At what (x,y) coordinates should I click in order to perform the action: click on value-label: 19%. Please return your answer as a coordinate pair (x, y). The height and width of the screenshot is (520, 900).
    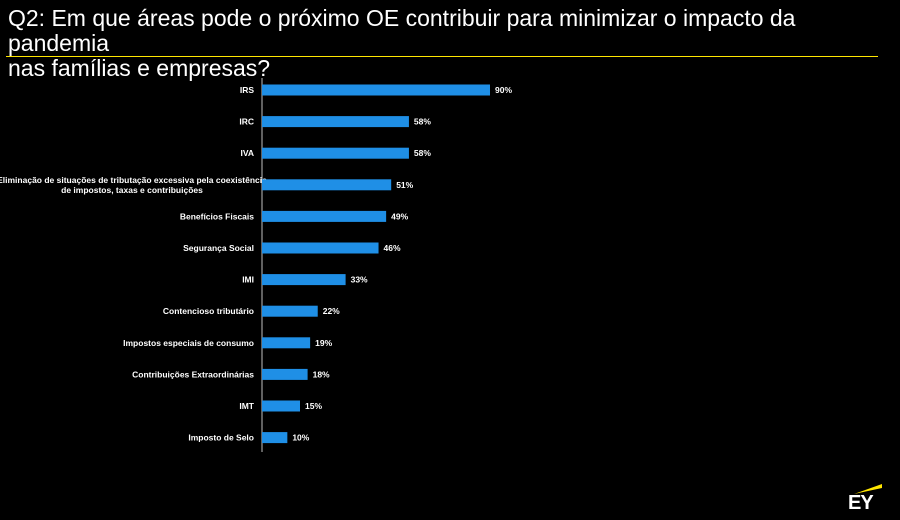
    Looking at the image, I should click on (323, 343).